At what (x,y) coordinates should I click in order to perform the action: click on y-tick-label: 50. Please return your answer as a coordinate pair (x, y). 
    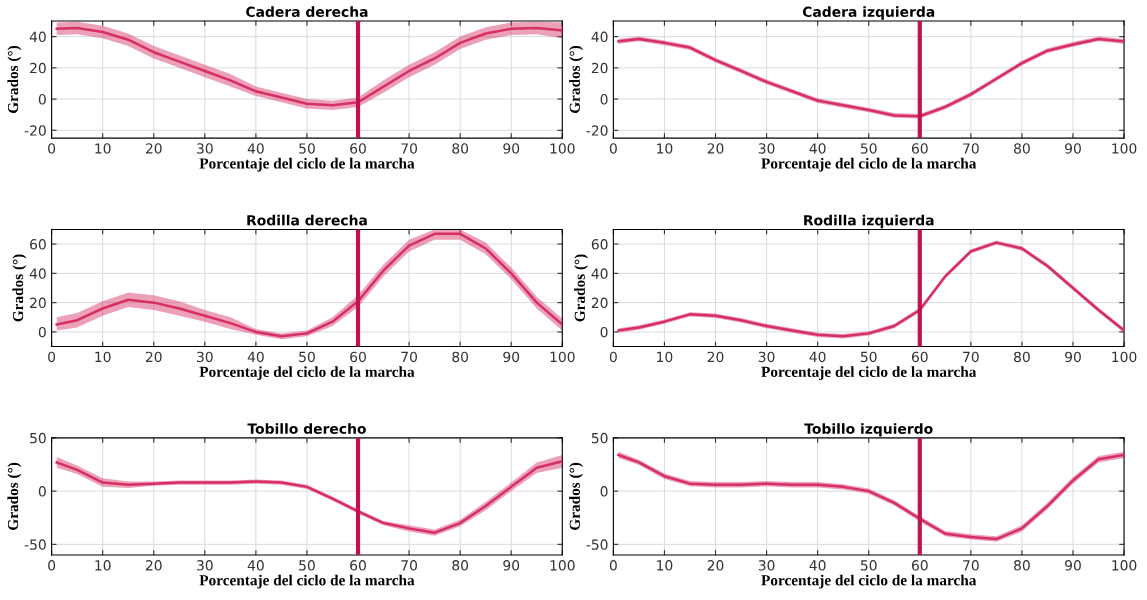
    Looking at the image, I should click on (599, 438).